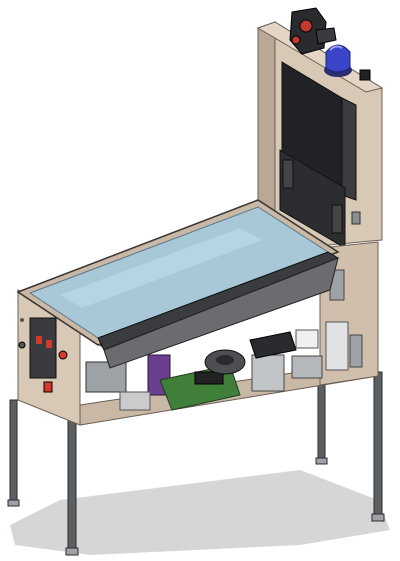 This screenshot has width=400, height=561. What do you see at coordinates (365, 75) in the screenshot?
I see `backbox-switch` at bounding box center [365, 75].